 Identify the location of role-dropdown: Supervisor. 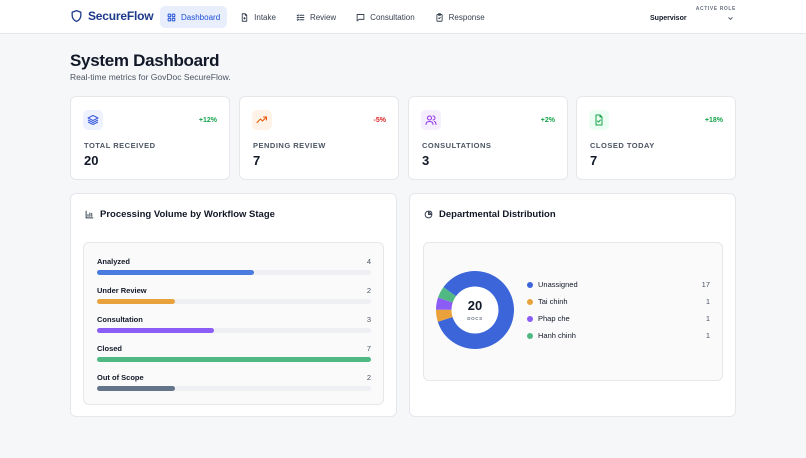
(692, 18).